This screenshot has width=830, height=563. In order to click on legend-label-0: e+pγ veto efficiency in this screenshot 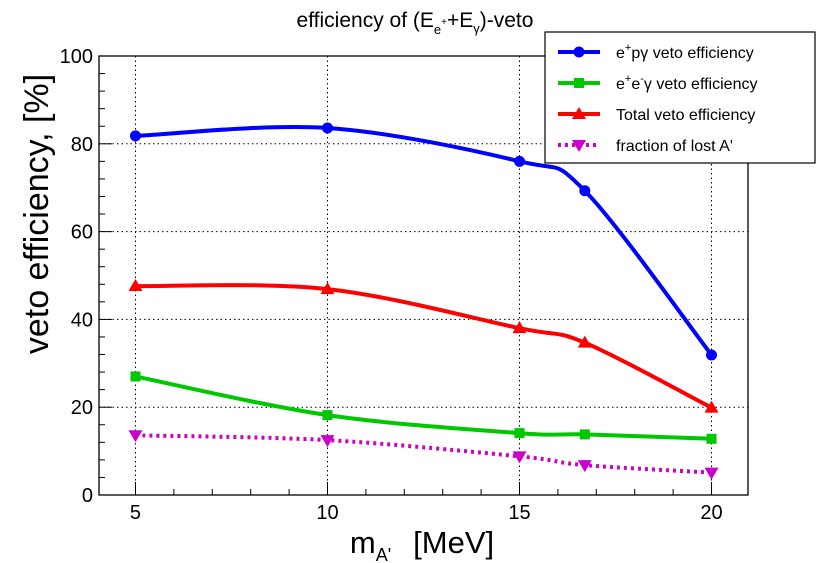, I will do `click(685, 52)`.